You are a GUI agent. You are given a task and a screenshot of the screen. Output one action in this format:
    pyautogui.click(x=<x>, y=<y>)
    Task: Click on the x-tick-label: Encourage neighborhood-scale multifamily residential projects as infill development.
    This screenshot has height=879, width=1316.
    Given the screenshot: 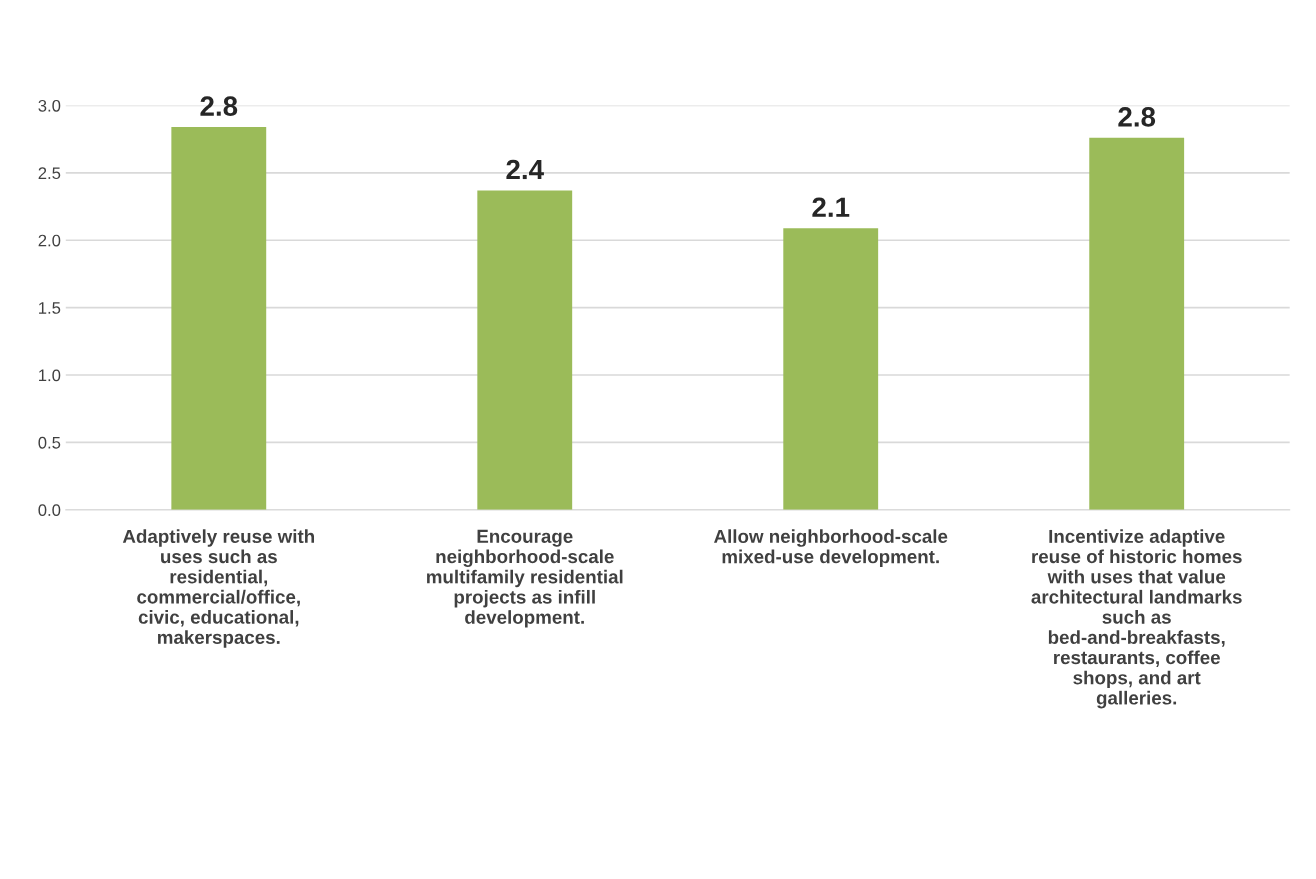 What is the action you would take?
    pyautogui.click(x=525, y=578)
    